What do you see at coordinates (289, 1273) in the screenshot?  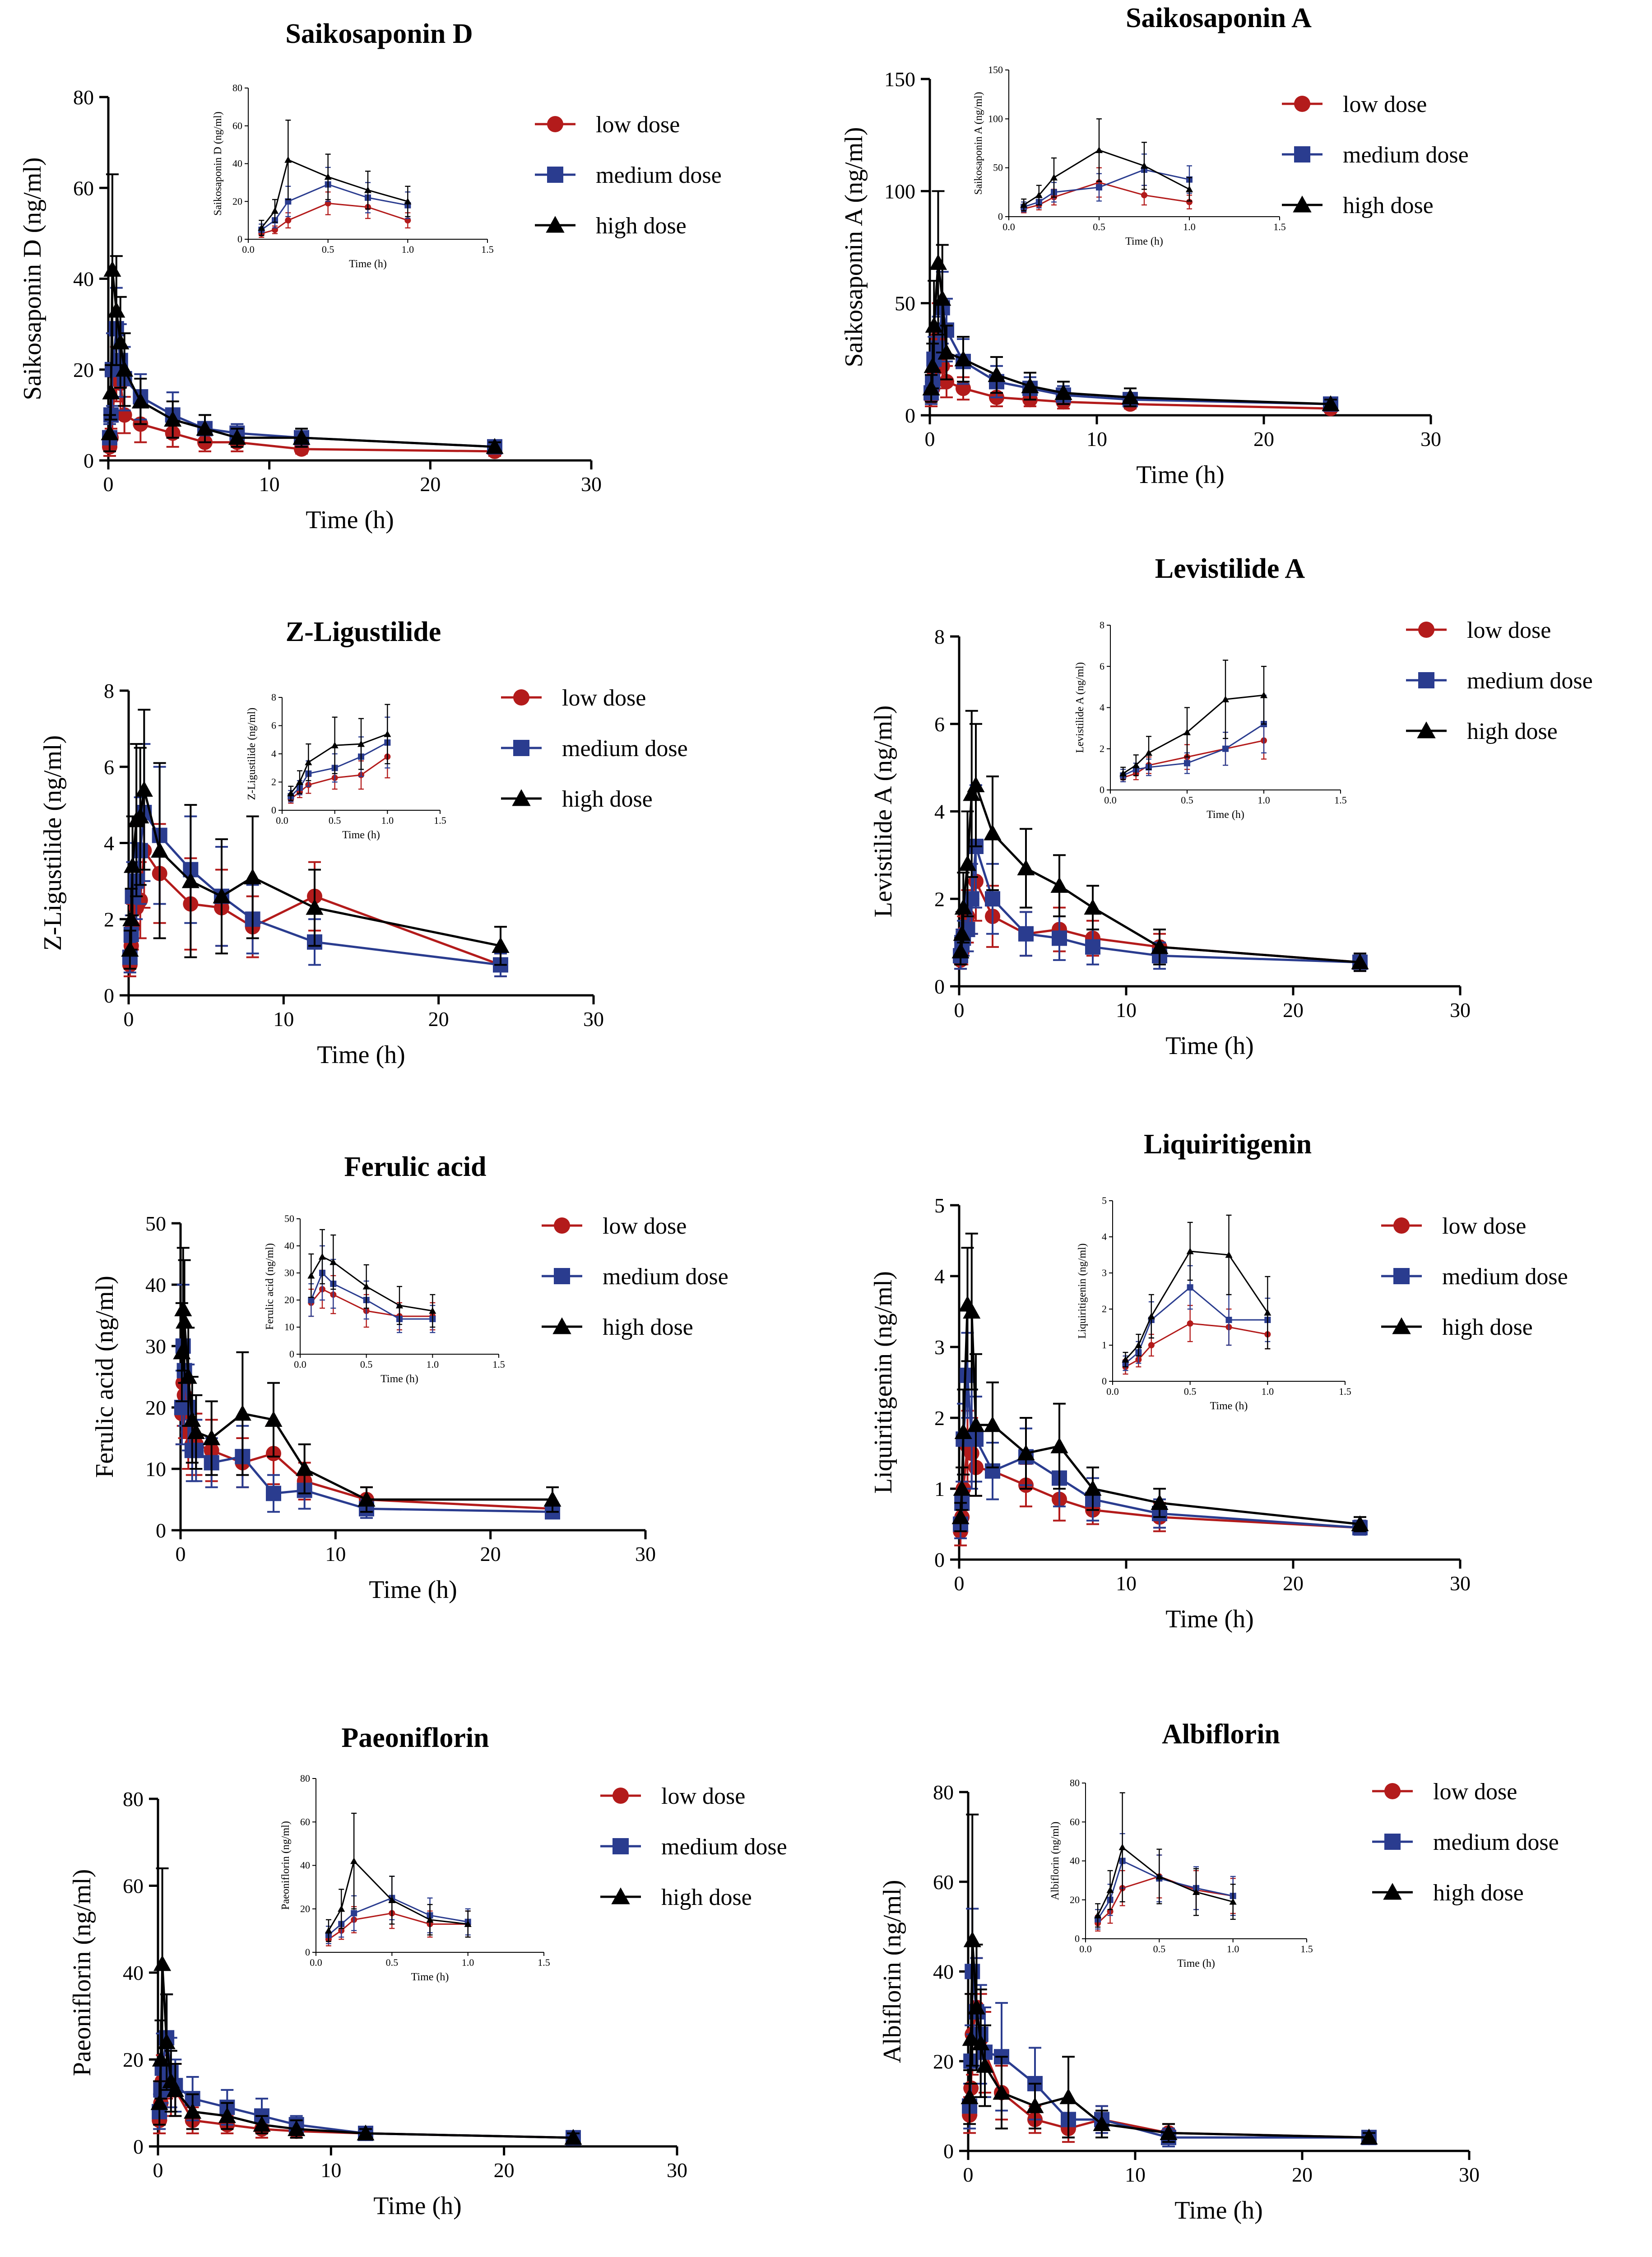 I see `ferulic-acid-inset-y-tick-label: 30` at bounding box center [289, 1273].